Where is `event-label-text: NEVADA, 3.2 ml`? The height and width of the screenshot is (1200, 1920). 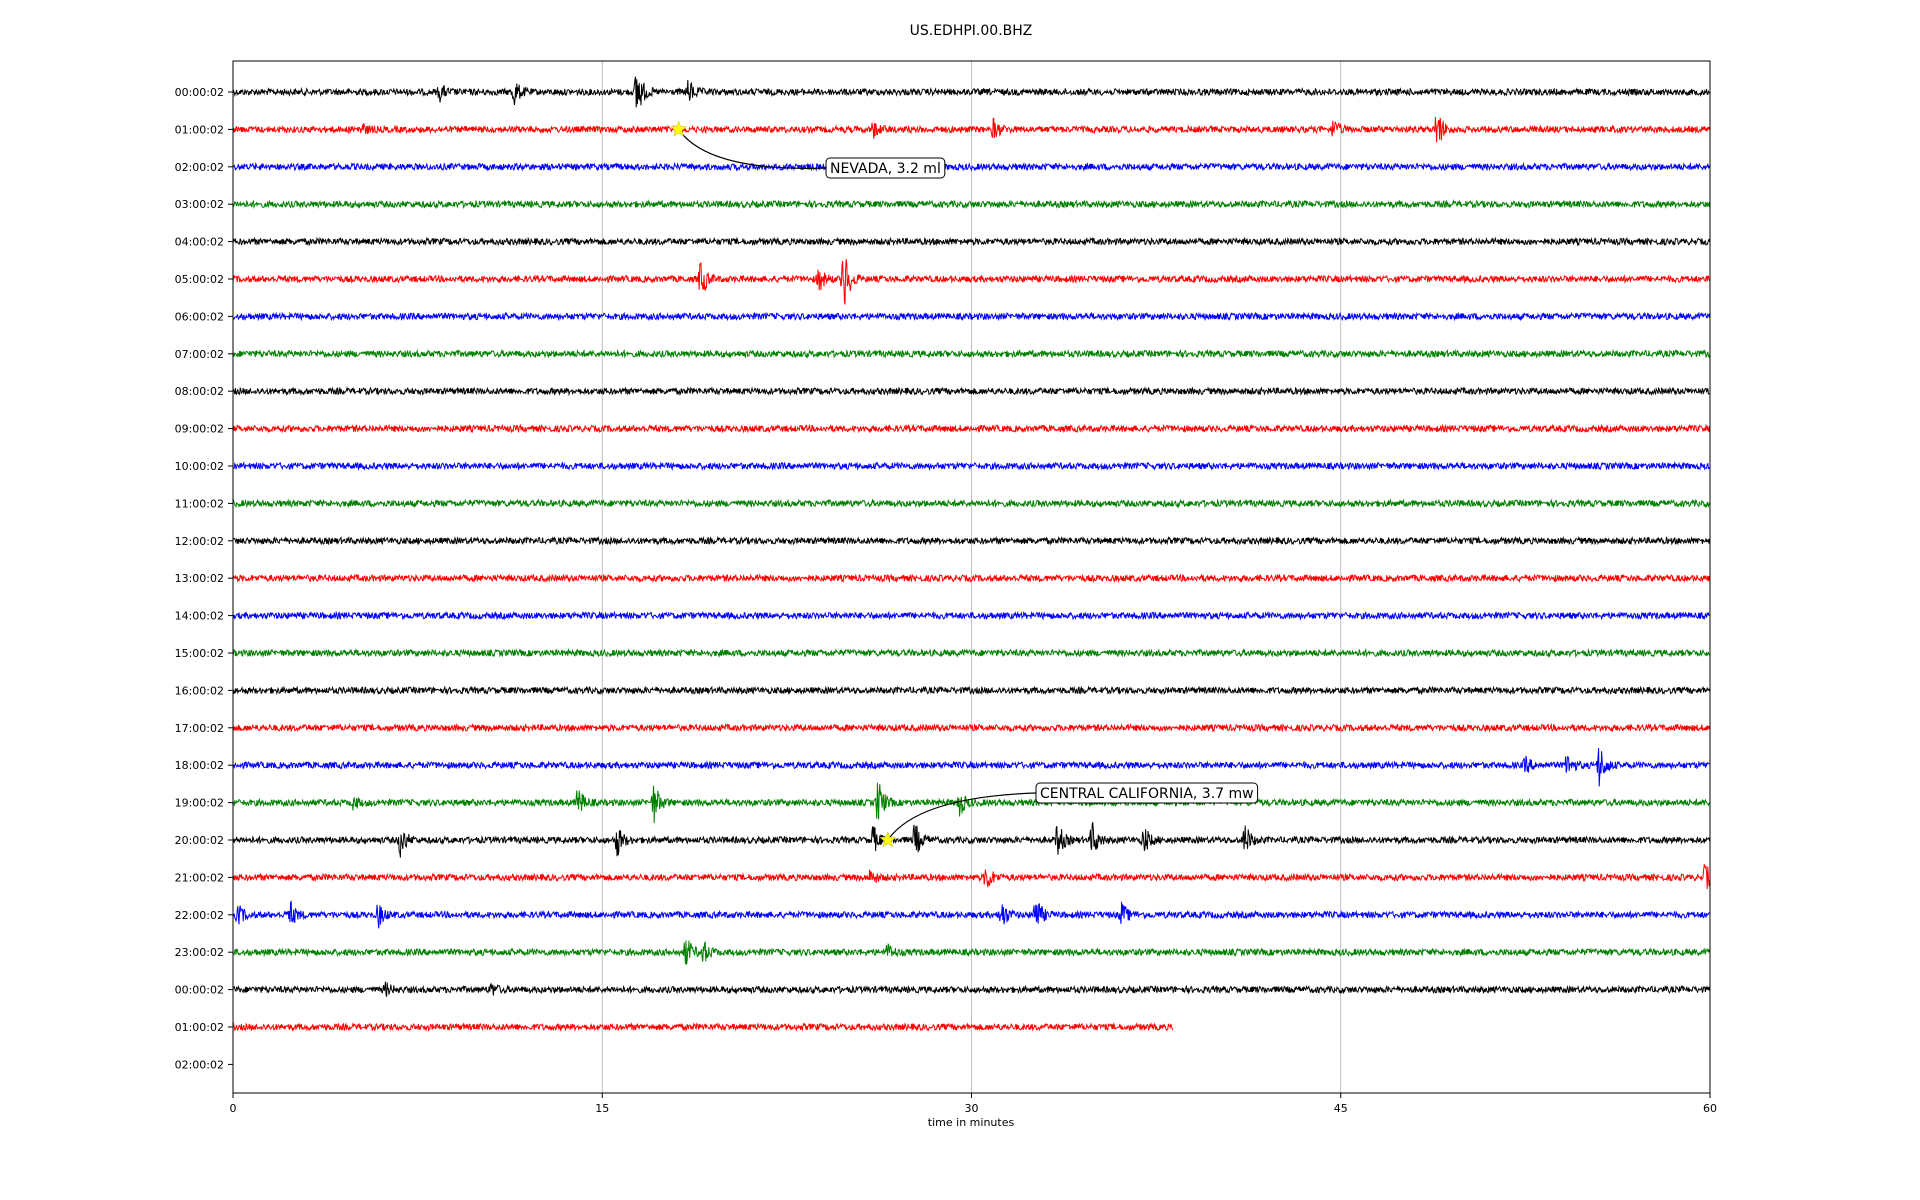
event-label-text: NEVADA, 3.2 ml is located at coordinates (885, 169).